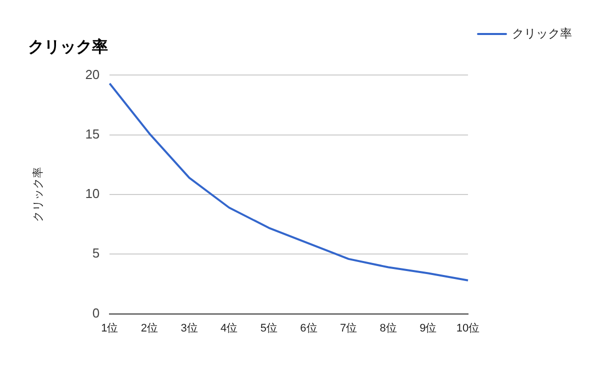  Describe the element at coordinates (149, 328) in the screenshot. I see `x-tick-label: 2位` at that location.